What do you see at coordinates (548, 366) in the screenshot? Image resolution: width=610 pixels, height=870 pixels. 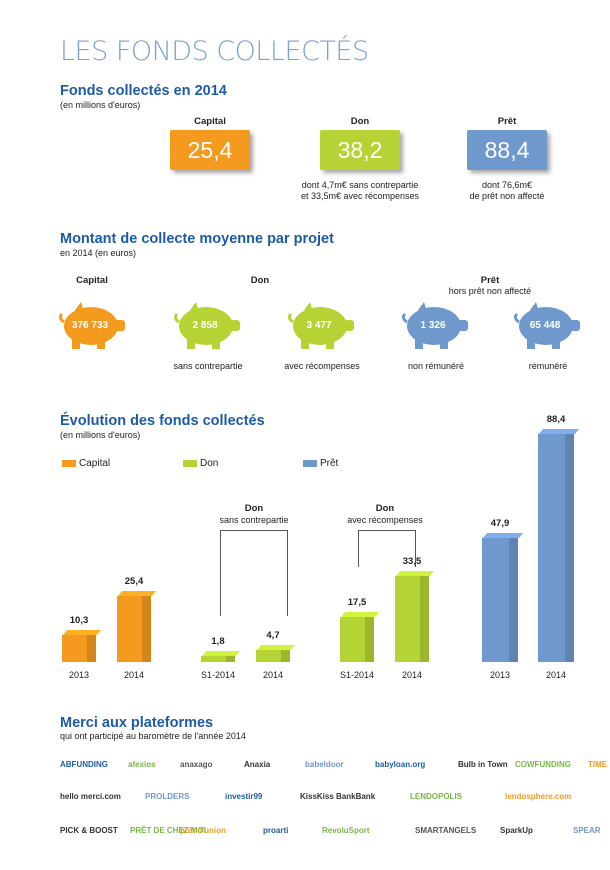 I see `piggy-label: rémunéré` at bounding box center [548, 366].